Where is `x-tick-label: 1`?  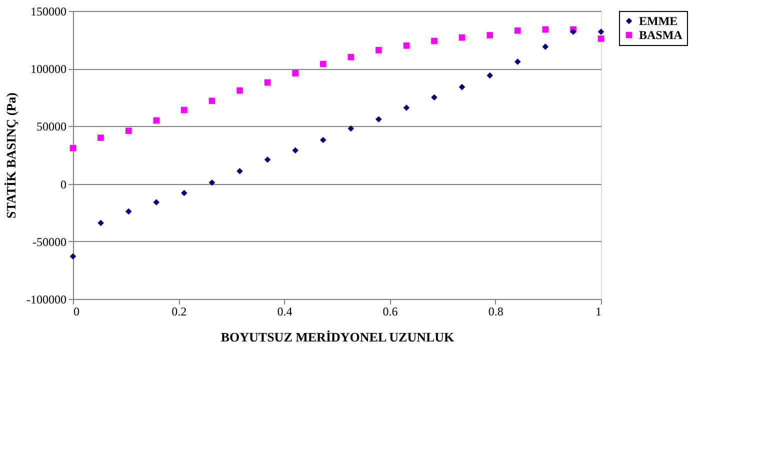
x-tick-label: 1 is located at coordinates (599, 311).